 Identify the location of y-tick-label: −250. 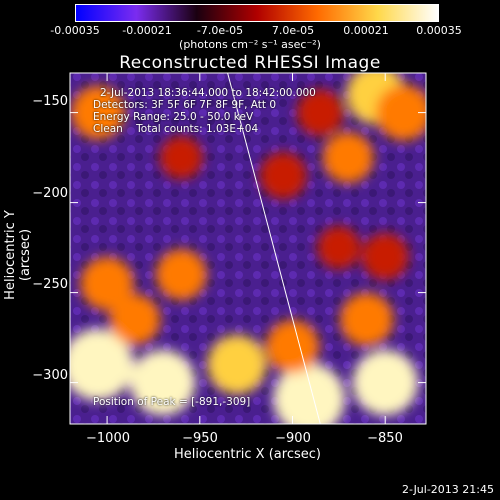
(50, 284).